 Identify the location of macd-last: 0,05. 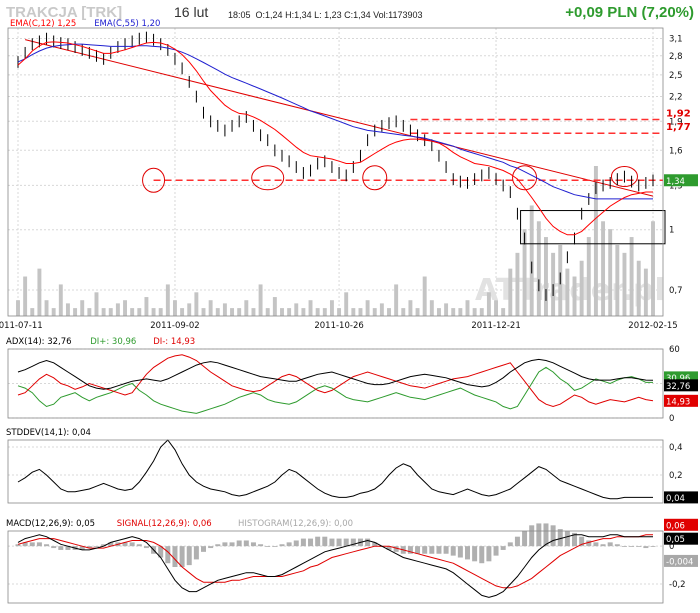
(675, 540).